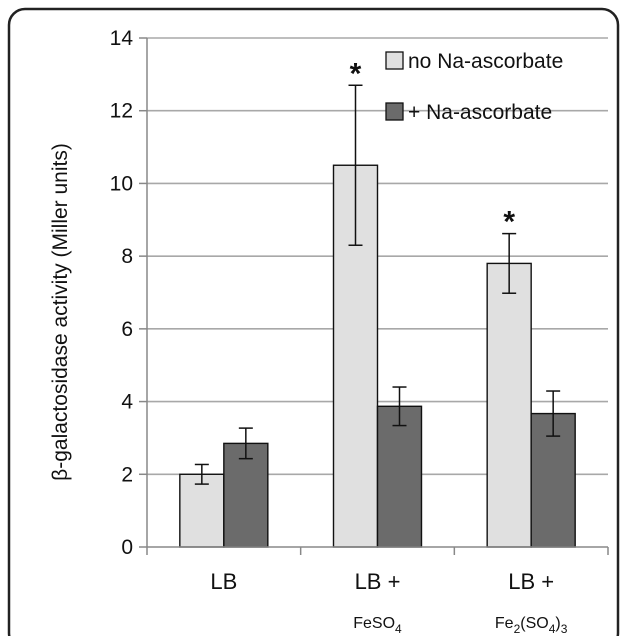  Describe the element at coordinates (474, 87) in the screenshot. I see `legend: no Na-ascorbate + Na-ascorbate` at that location.